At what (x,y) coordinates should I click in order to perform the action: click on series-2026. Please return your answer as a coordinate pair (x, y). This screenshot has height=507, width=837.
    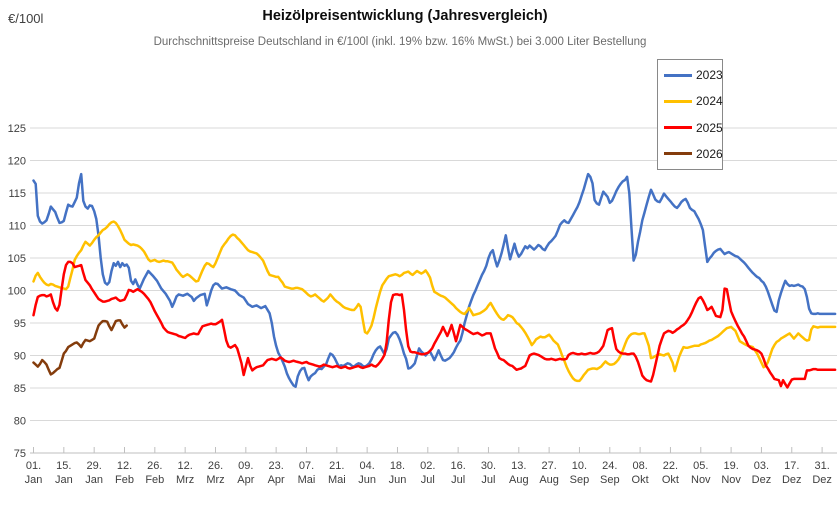
    Looking at the image, I should click on (80, 347).